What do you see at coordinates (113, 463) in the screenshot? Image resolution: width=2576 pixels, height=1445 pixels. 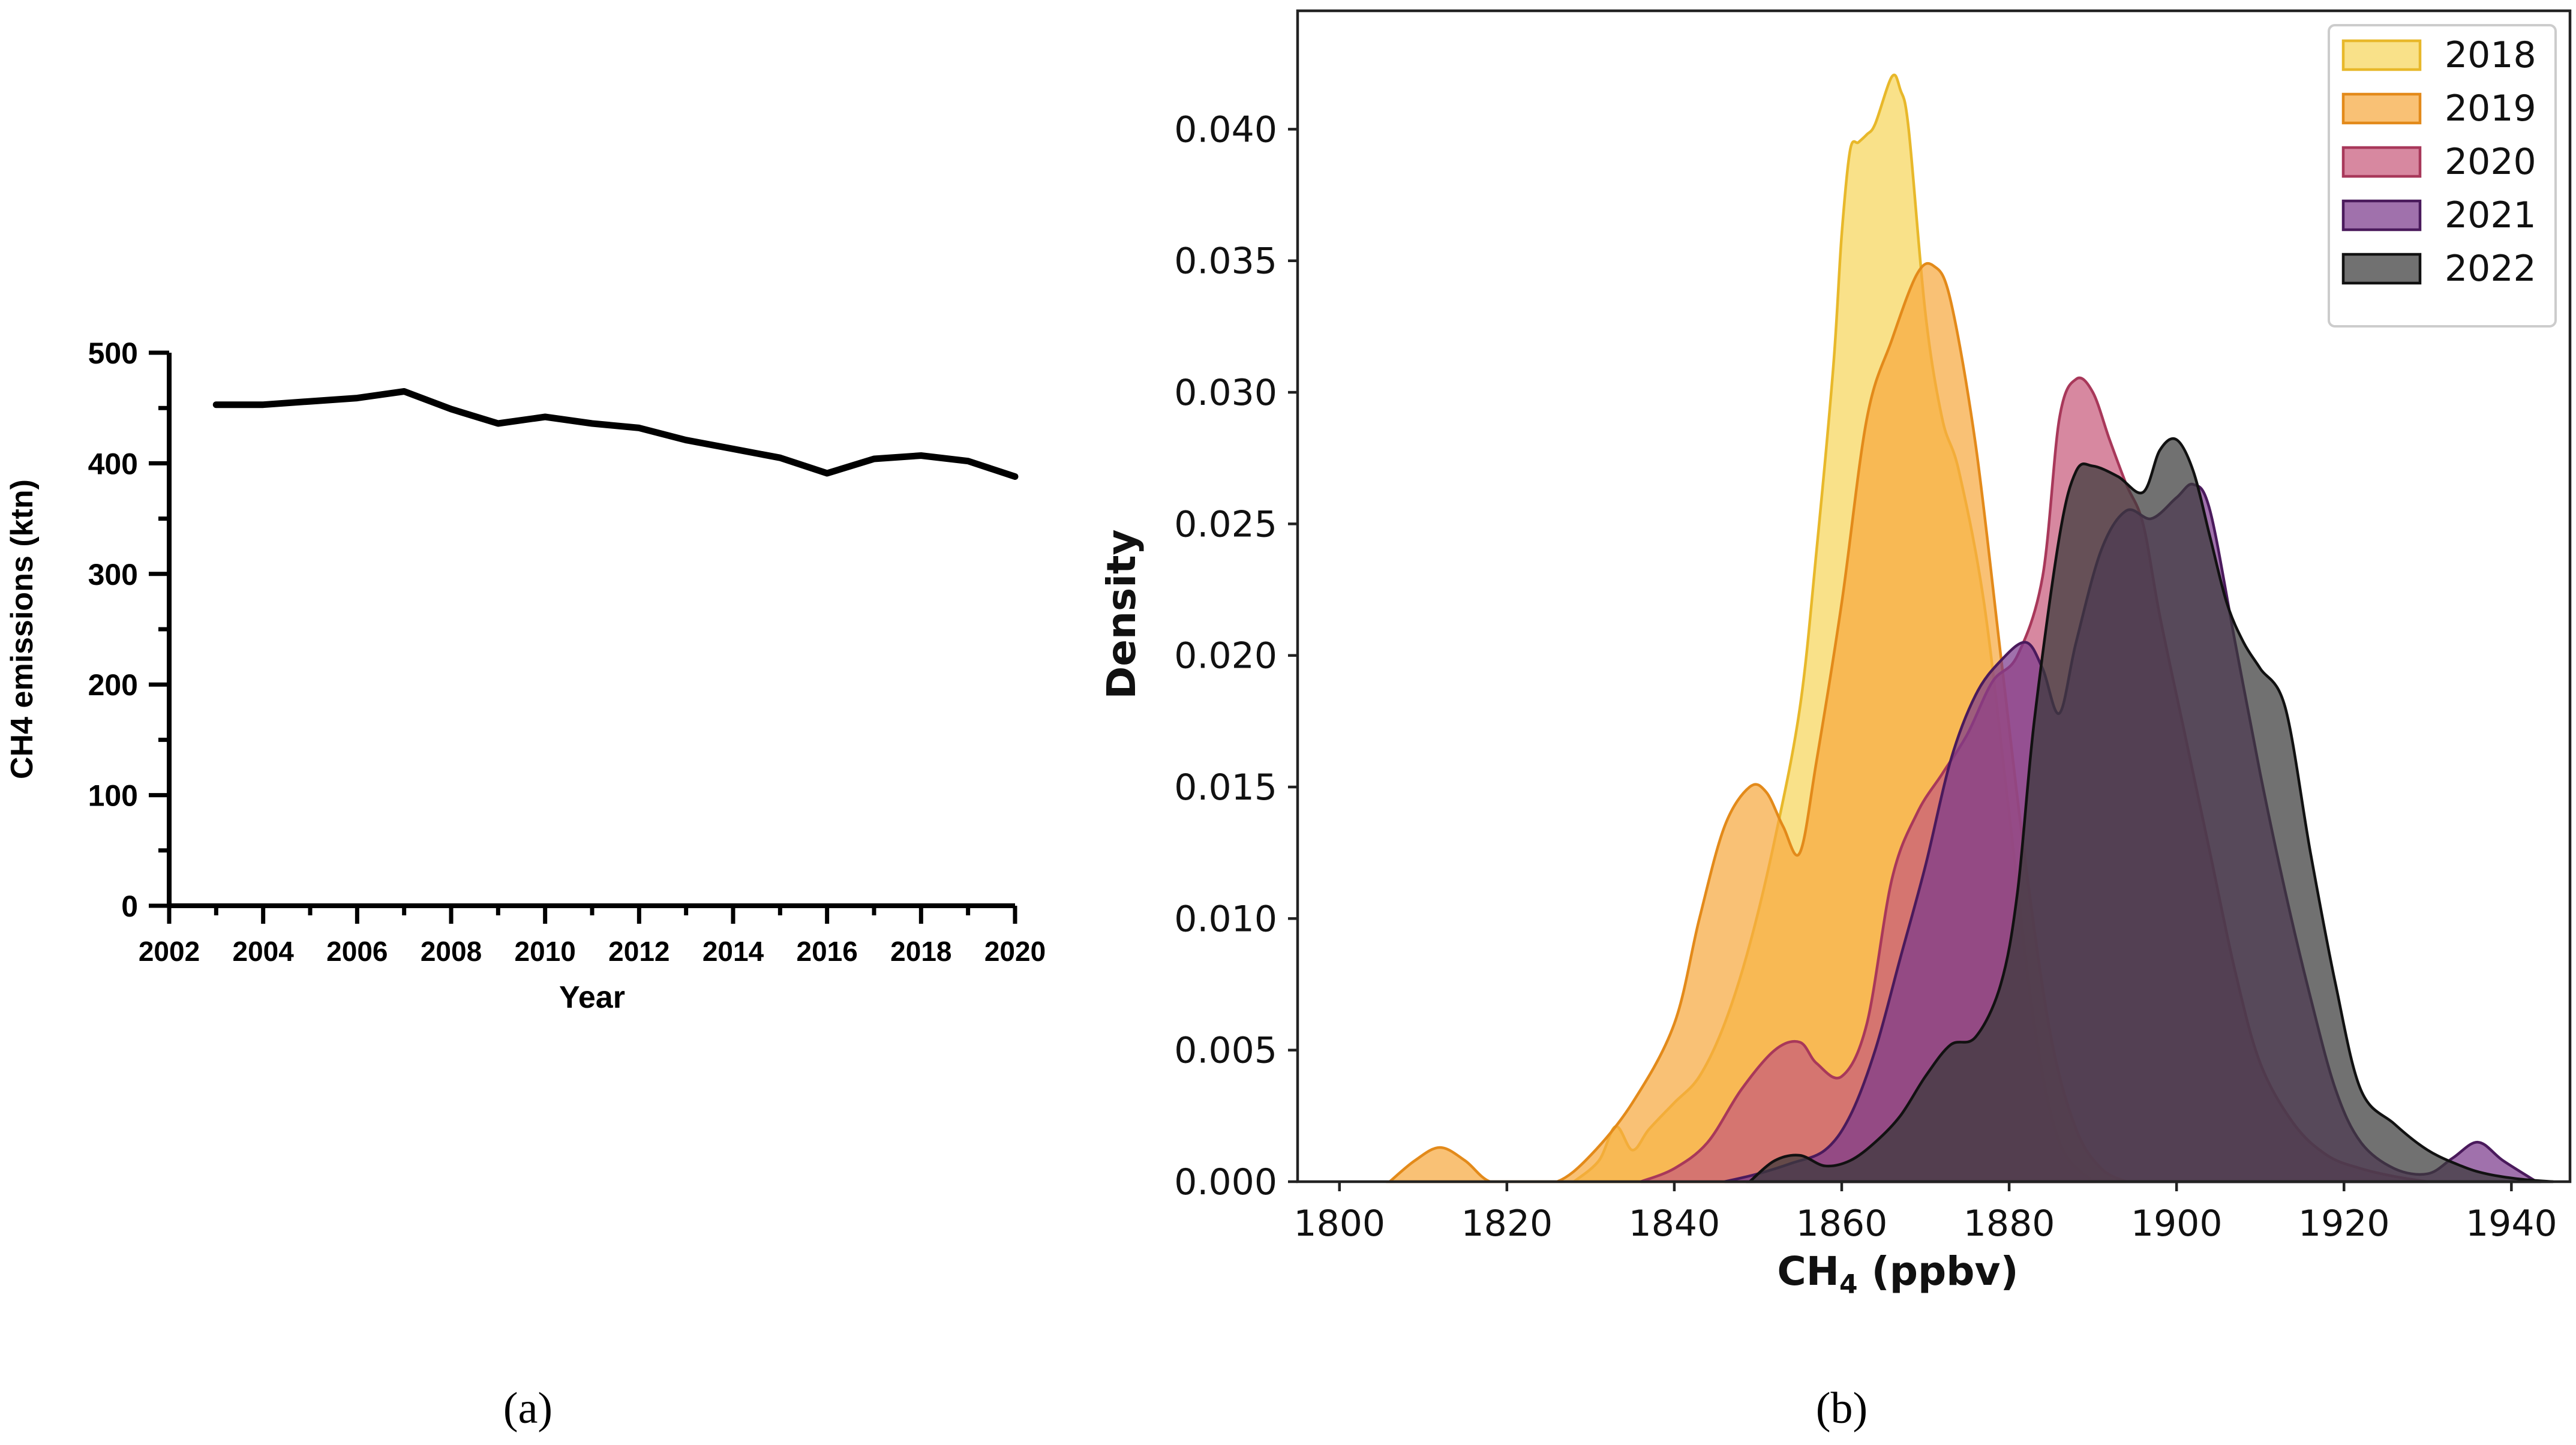 I see `panel-a-y-tick-label: 400` at bounding box center [113, 463].